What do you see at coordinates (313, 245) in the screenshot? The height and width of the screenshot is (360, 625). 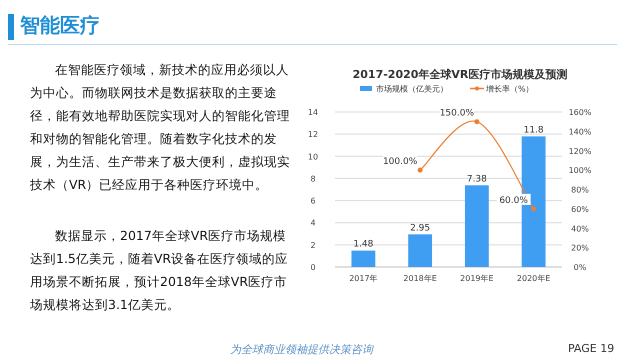 I see `y-tick-label: 2` at bounding box center [313, 245].